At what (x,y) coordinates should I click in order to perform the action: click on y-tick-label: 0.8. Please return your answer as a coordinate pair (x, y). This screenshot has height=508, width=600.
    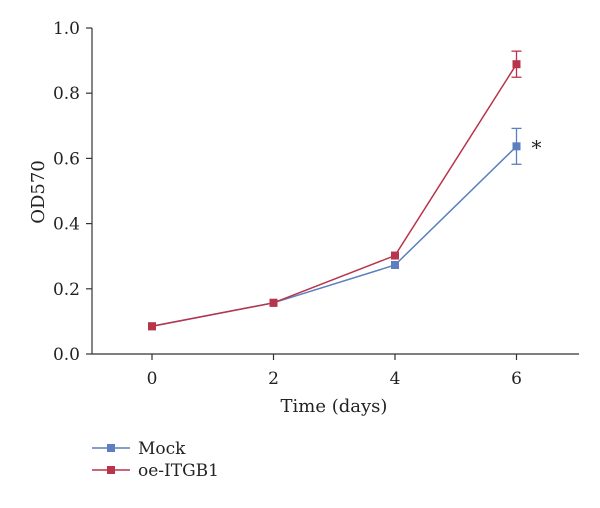
    Looking at the image, I should click on (66, 94).